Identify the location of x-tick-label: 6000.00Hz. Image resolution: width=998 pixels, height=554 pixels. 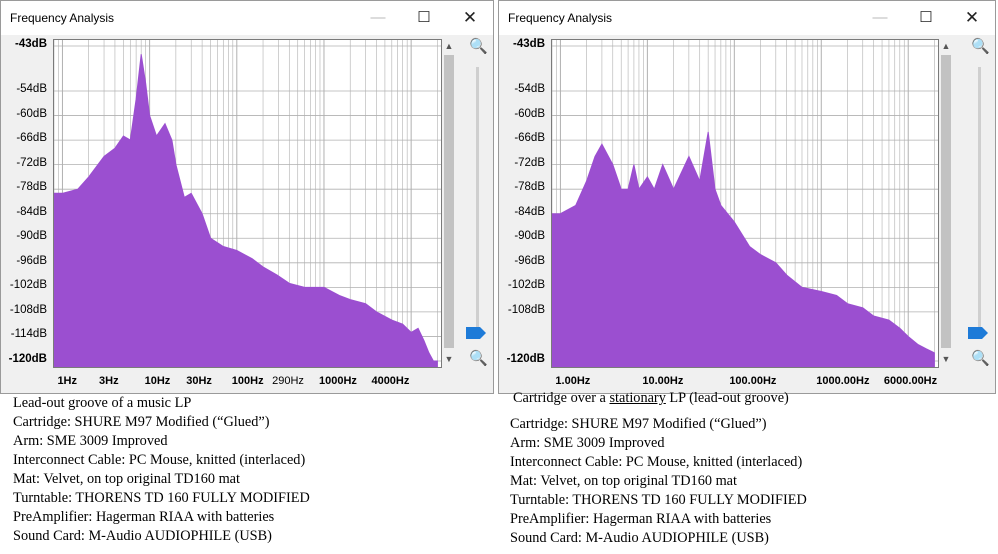
(910, 381).